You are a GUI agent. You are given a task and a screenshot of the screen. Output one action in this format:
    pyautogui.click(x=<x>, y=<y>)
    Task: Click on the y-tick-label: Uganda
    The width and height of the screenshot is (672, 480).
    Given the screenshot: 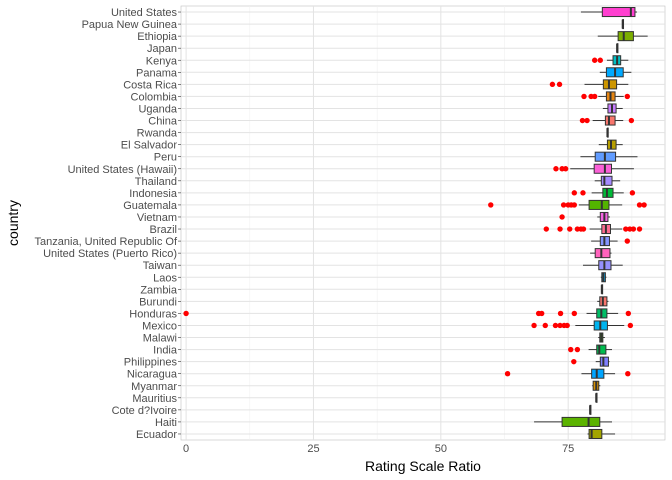 What is the action you would take?
    pyautogui.click(x=157, y=109)
    